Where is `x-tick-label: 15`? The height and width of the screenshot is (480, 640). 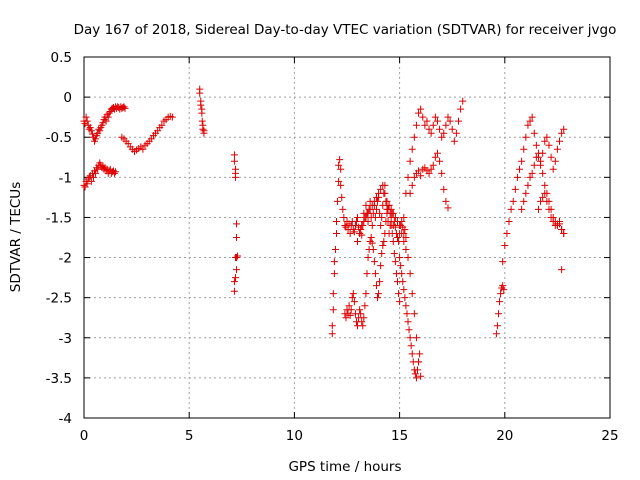 x-tick-label: 15 is located at coordinates (399, 436).